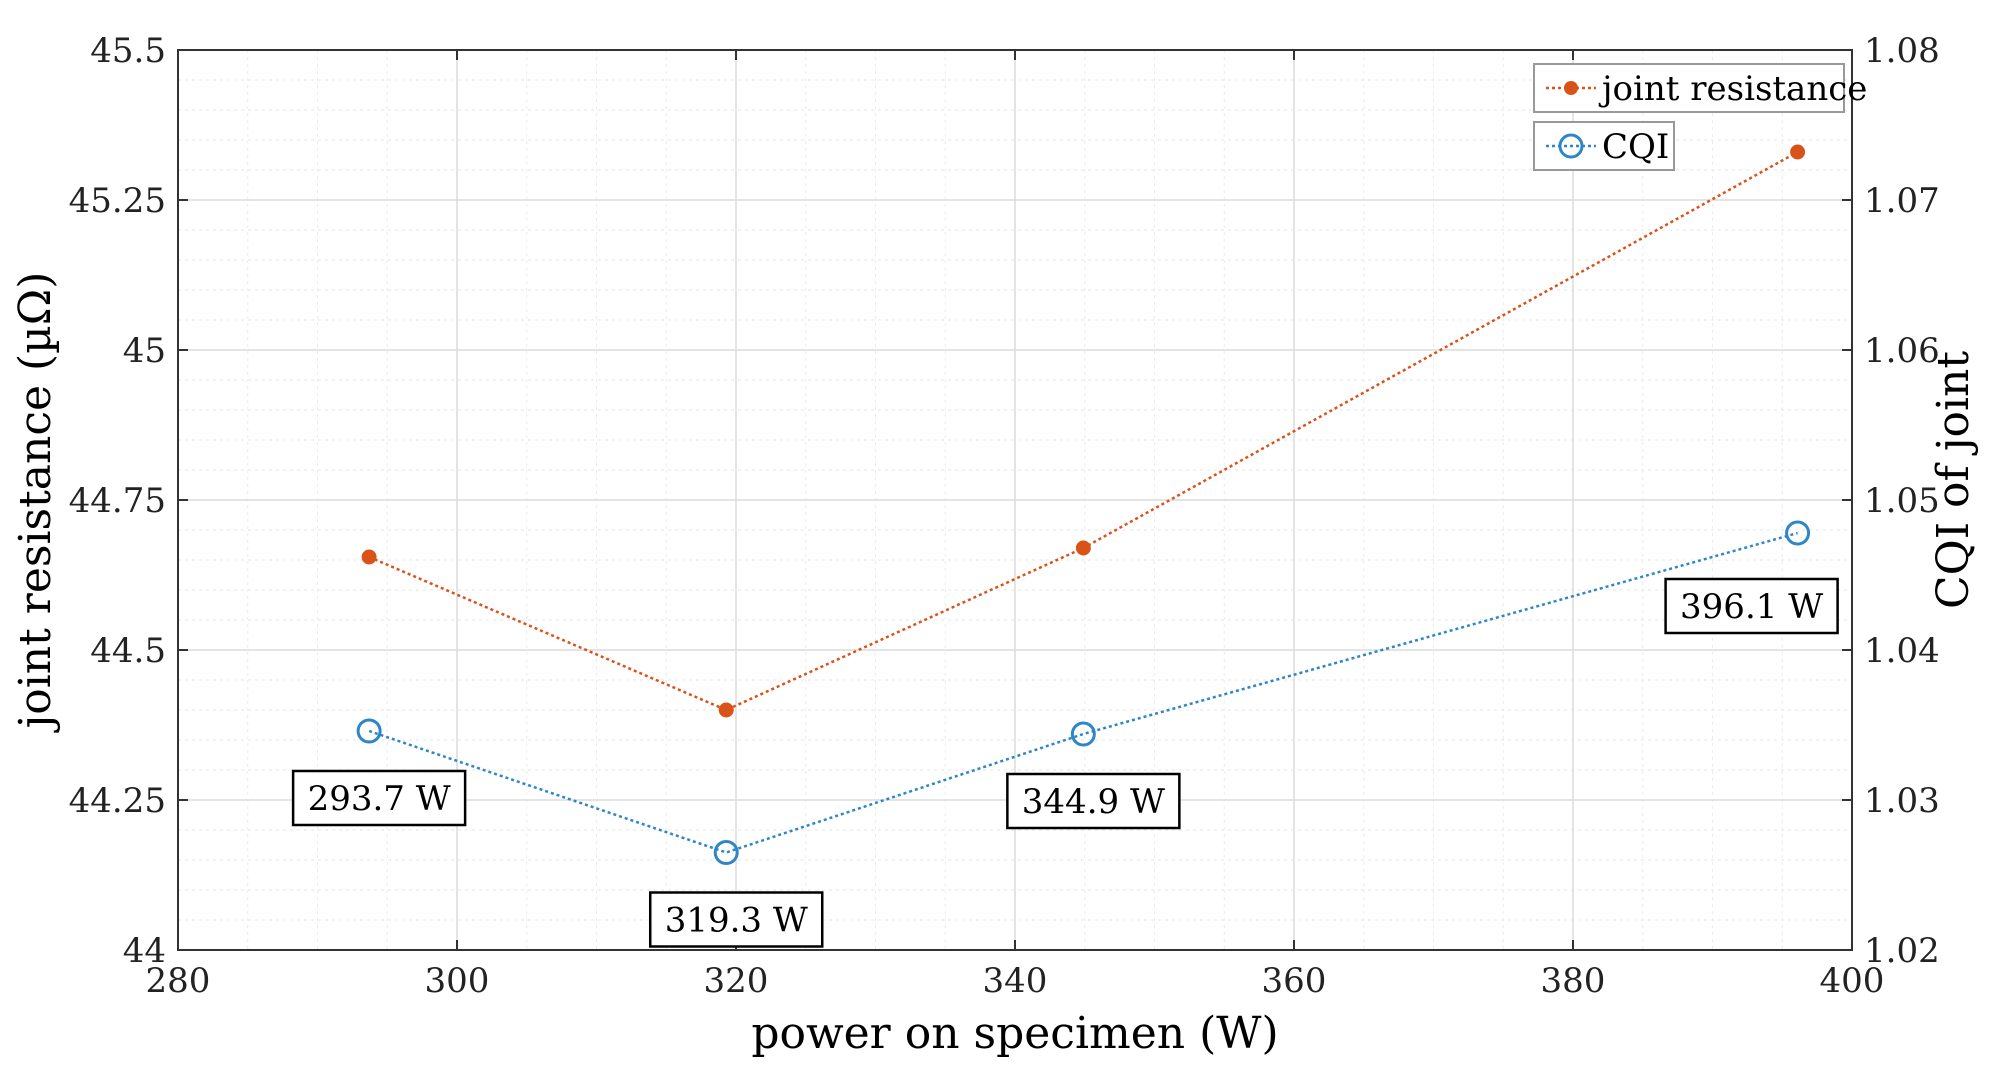  What do you see at coordinates (457, 981) in the screenshot?
I see `x-tick-label: 300` at bounding box center [457, 981].